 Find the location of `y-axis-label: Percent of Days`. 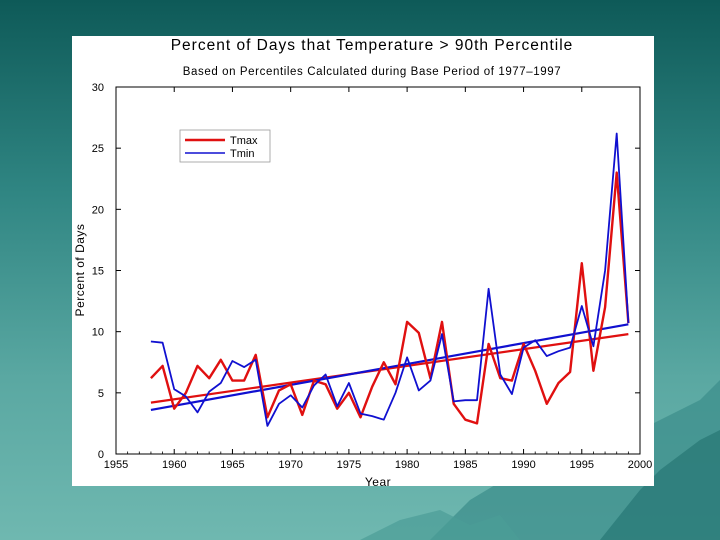

y-axis-label: Percent of Days is located at coordinates (80, 270).